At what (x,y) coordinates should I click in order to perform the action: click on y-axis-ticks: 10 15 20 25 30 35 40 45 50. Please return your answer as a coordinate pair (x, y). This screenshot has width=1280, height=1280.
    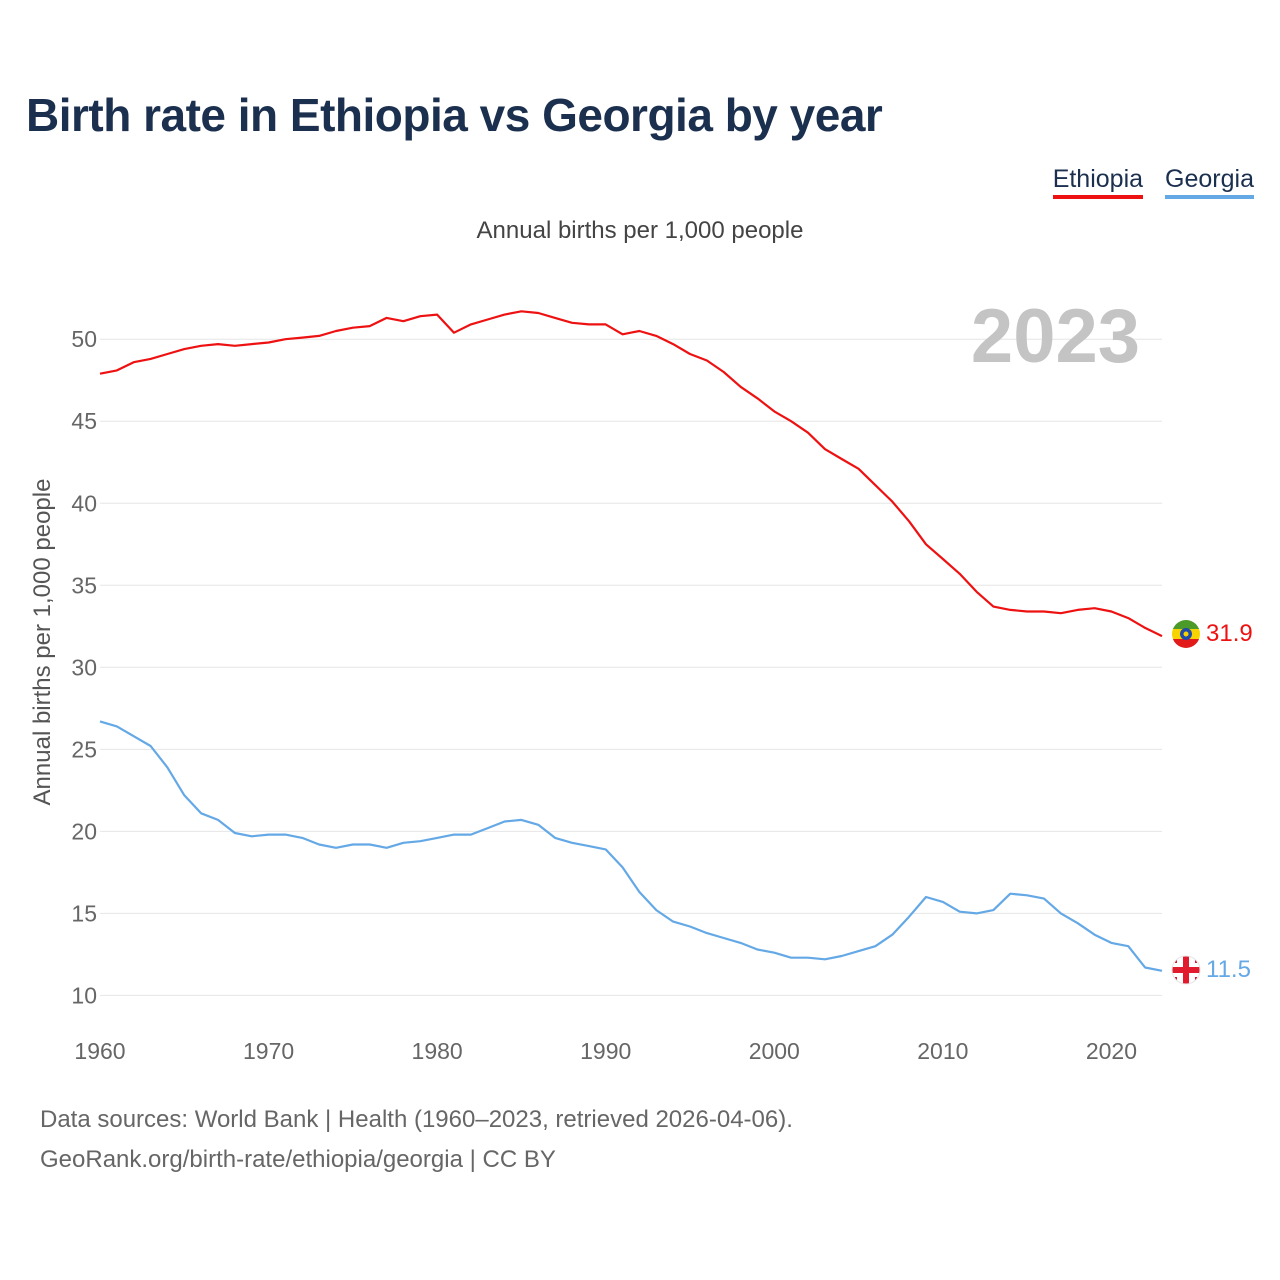
    Looking at the image, I should click on (84, 667).